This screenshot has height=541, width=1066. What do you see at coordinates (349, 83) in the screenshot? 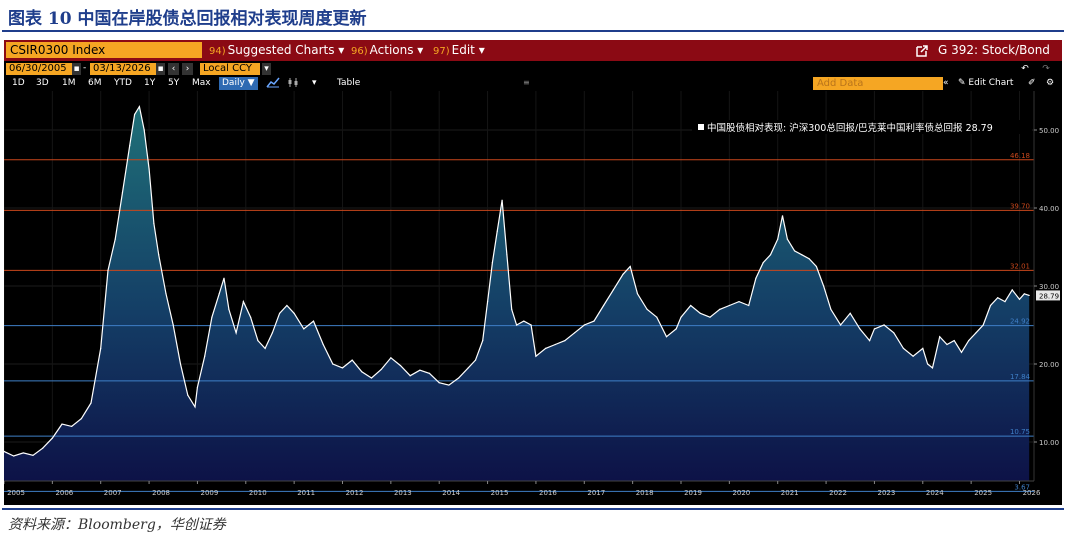
I see `table-button: Table` at bounding box center [349, 83].